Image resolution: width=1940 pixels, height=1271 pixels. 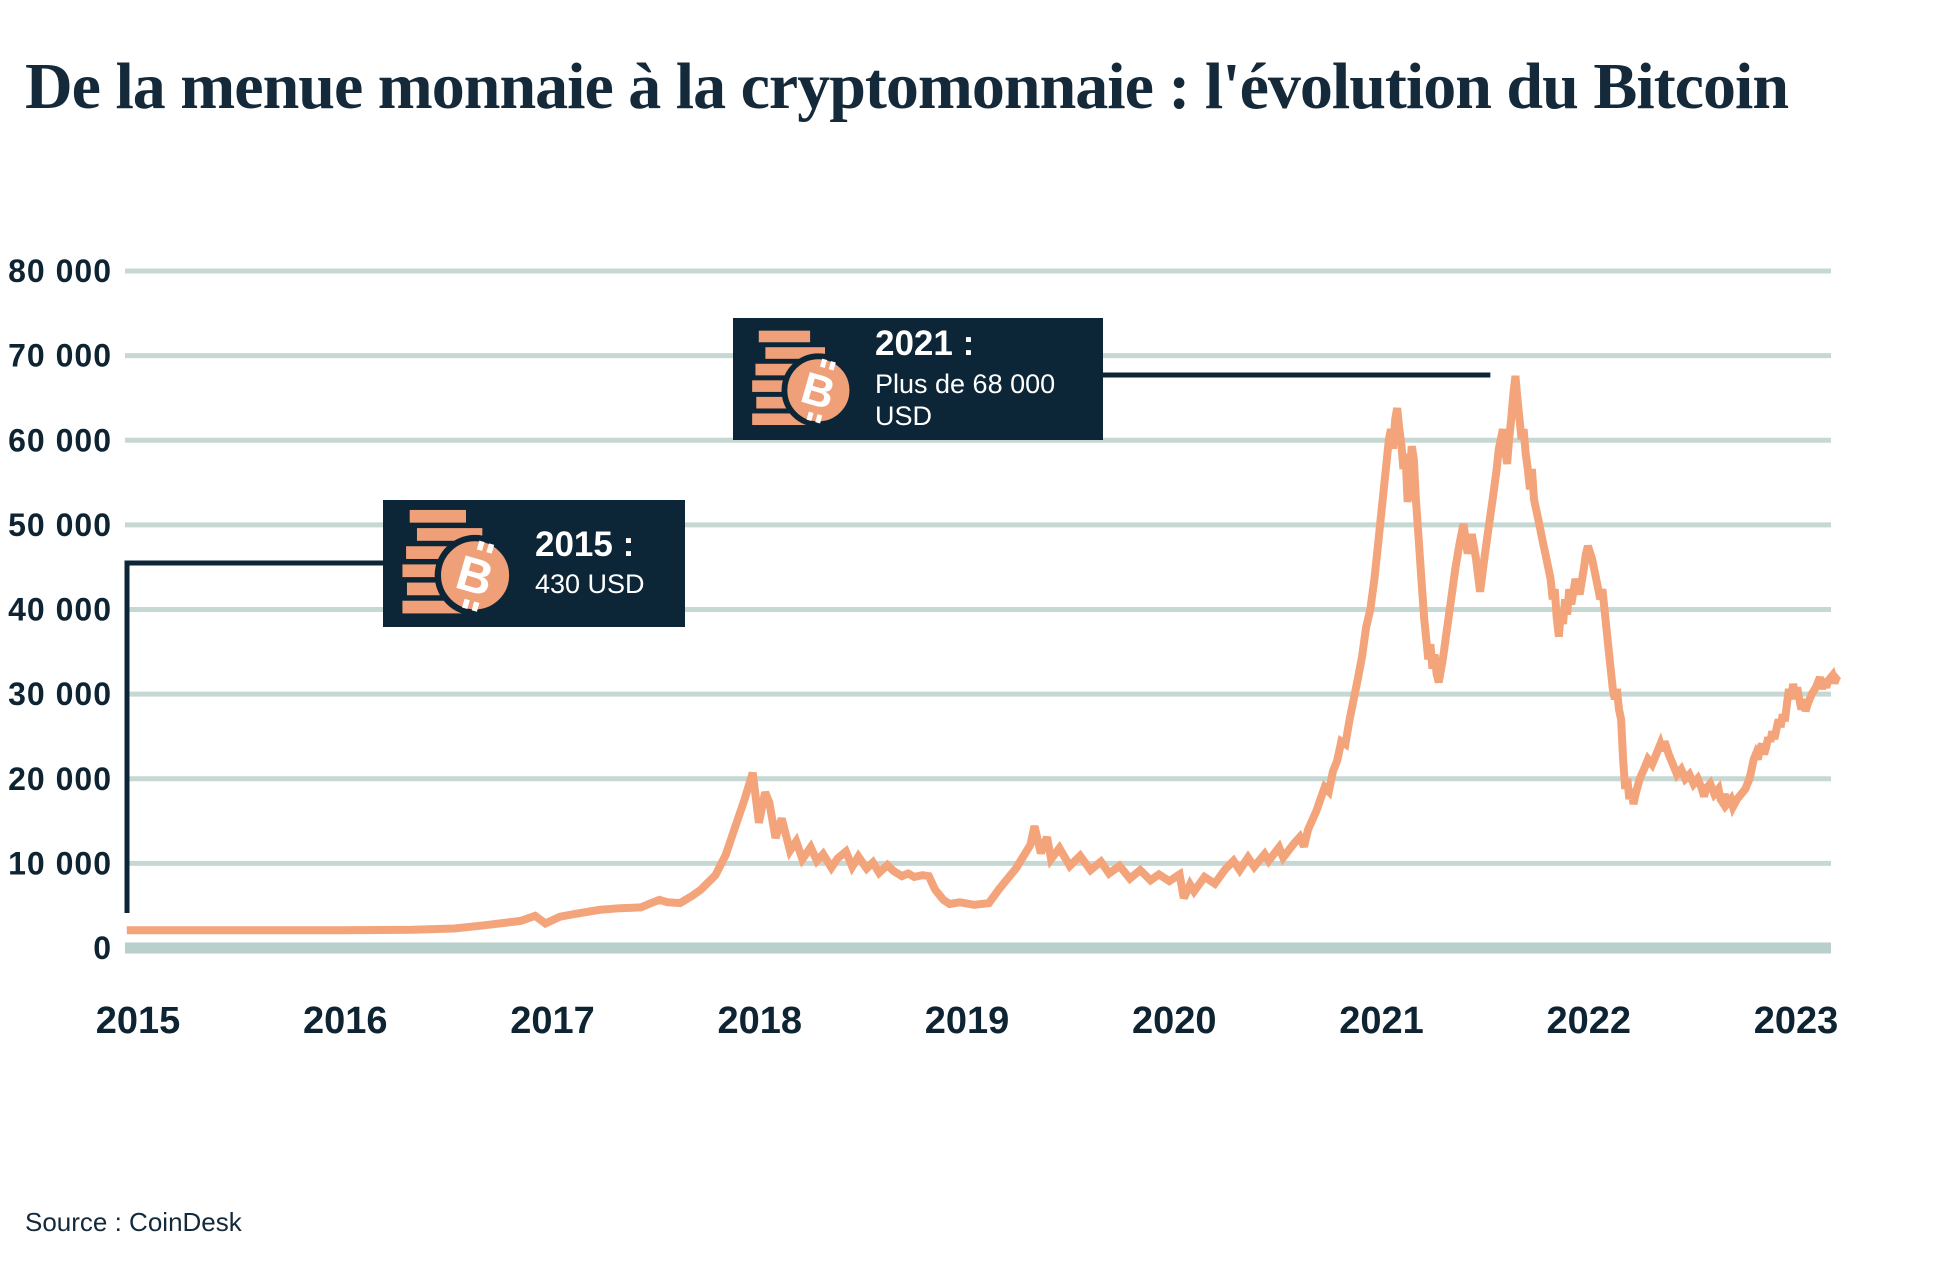 I want to click on x-axis-tick-label: 2018, so click(x=759, y=1021).